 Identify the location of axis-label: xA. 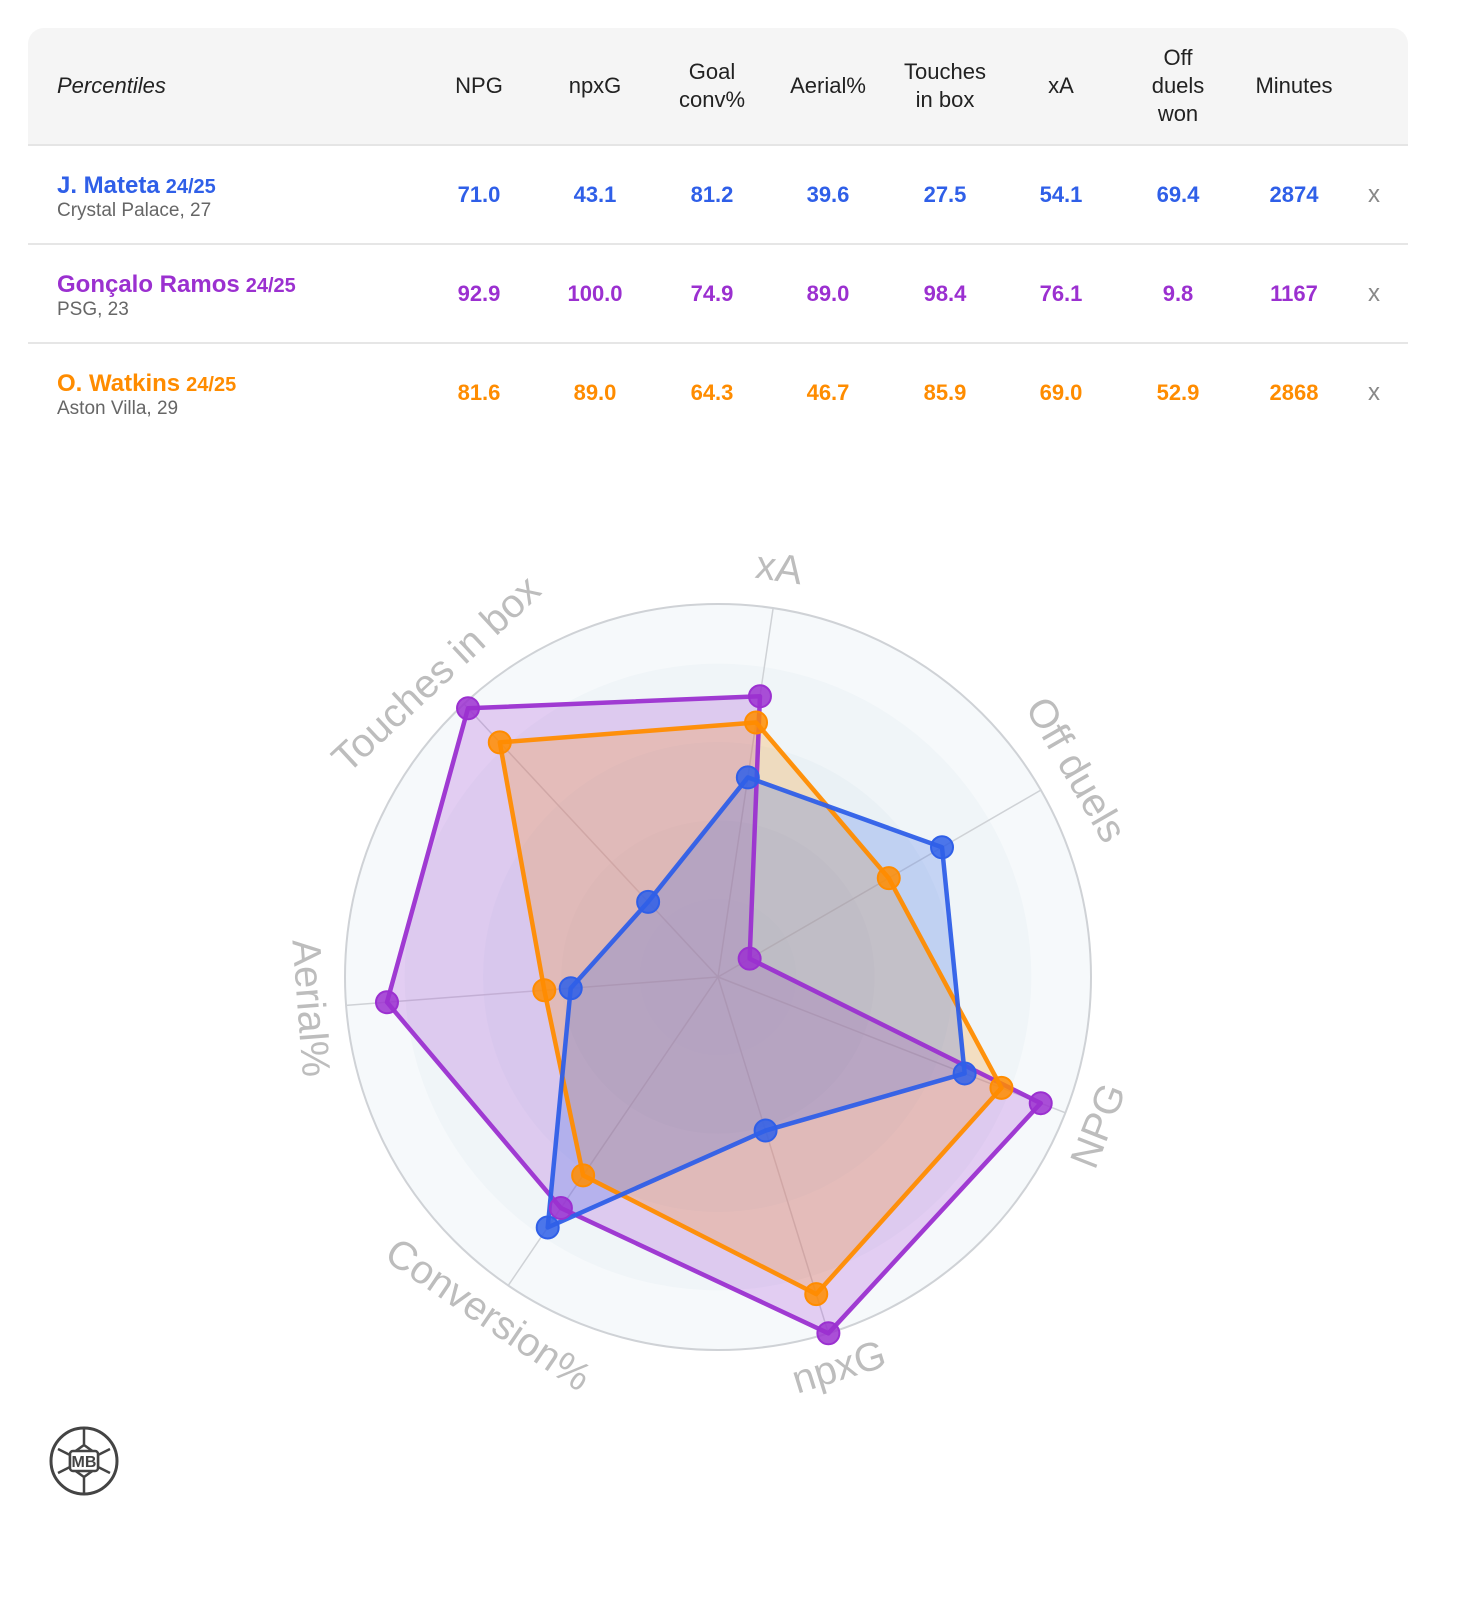
(779, 568).